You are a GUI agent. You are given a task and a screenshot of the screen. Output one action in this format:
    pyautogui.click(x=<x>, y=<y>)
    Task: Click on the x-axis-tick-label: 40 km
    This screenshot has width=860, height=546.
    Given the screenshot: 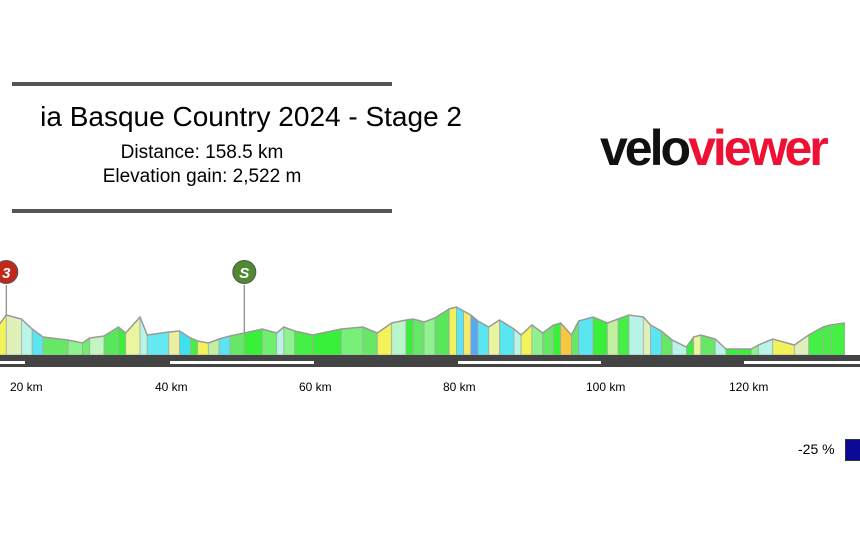 What is the action you would take?
    pyautogui.click(x=171, y=387)
    